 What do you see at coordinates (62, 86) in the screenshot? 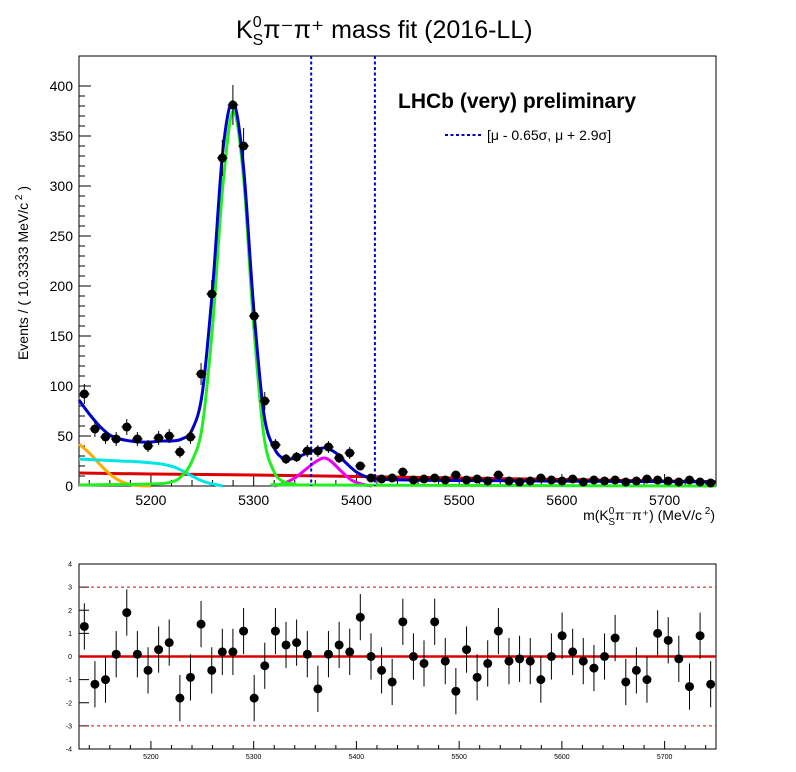
I see `y-tick-label: 400` at bounding box center [62, 86].